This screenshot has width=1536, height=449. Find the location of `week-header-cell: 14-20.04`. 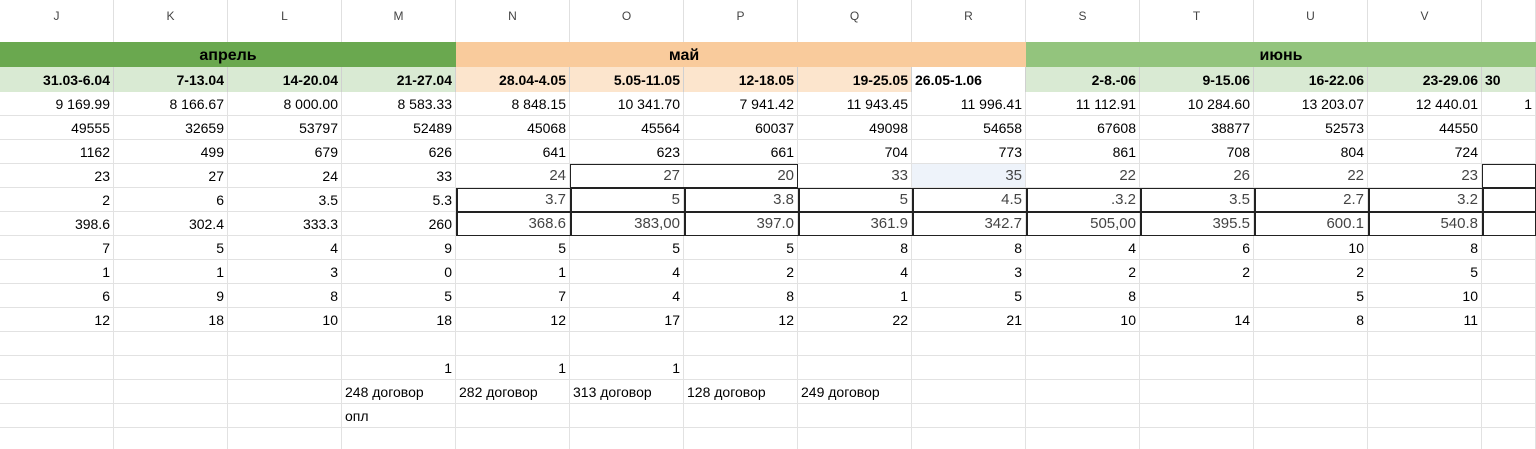

week-header-cell: 14-20.04 is located at coordinates (285, 79).